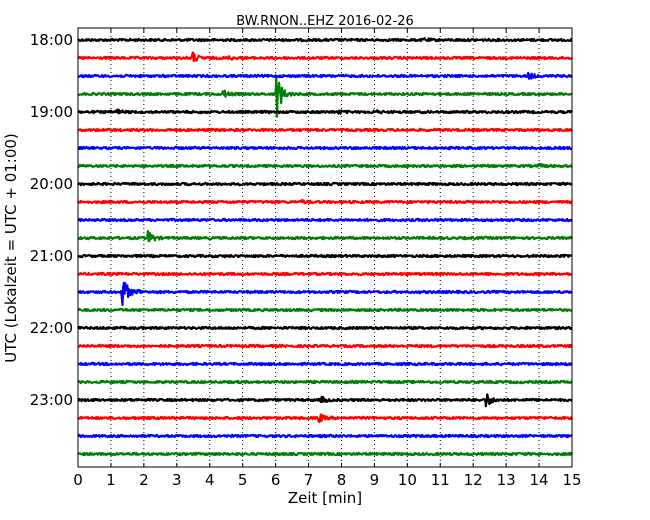 This screenshot has height=520, width=650. I want to click on x-tick-label: 8, so click(342, 480).